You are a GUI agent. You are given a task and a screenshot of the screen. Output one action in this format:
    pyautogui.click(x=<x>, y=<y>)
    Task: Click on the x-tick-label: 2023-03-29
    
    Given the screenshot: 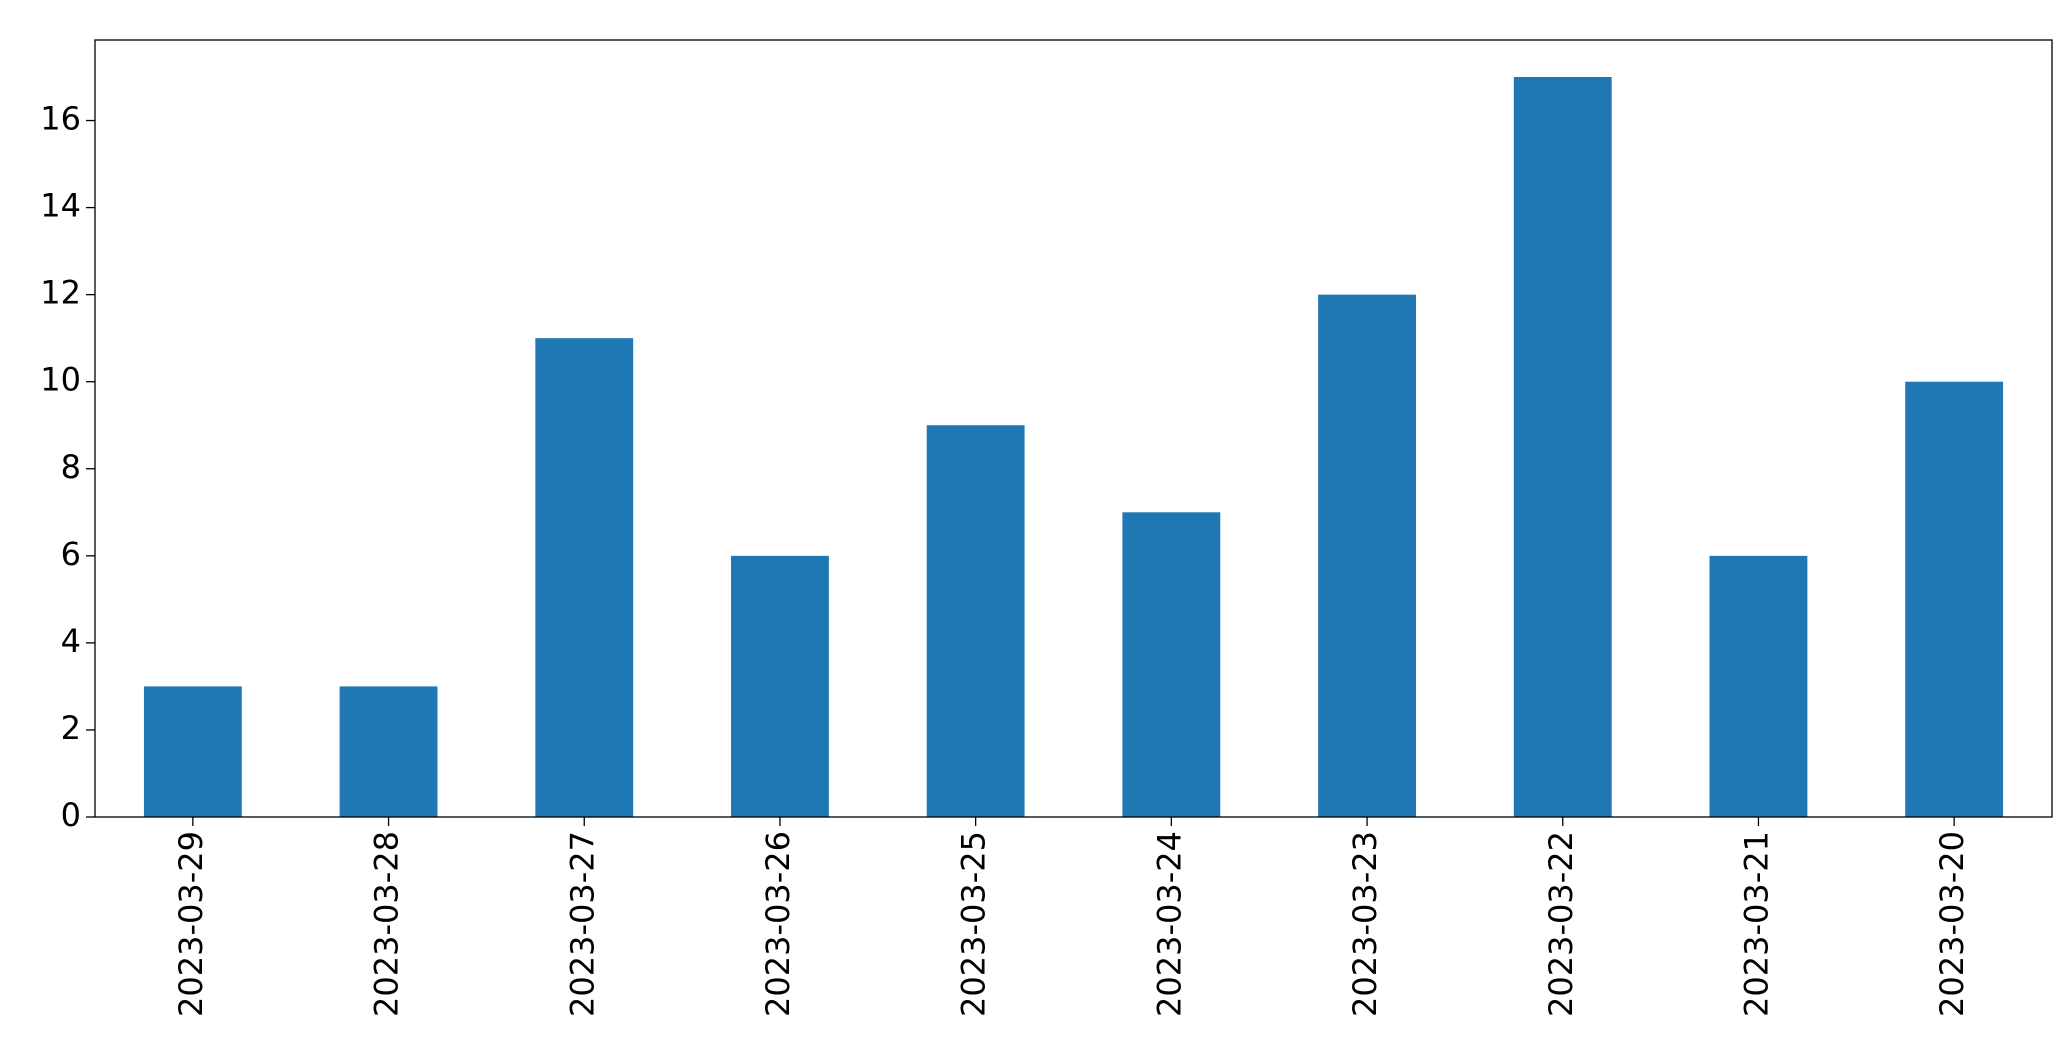 What is the action you would take?
    pyautogui.click(x=191, y=924)
    